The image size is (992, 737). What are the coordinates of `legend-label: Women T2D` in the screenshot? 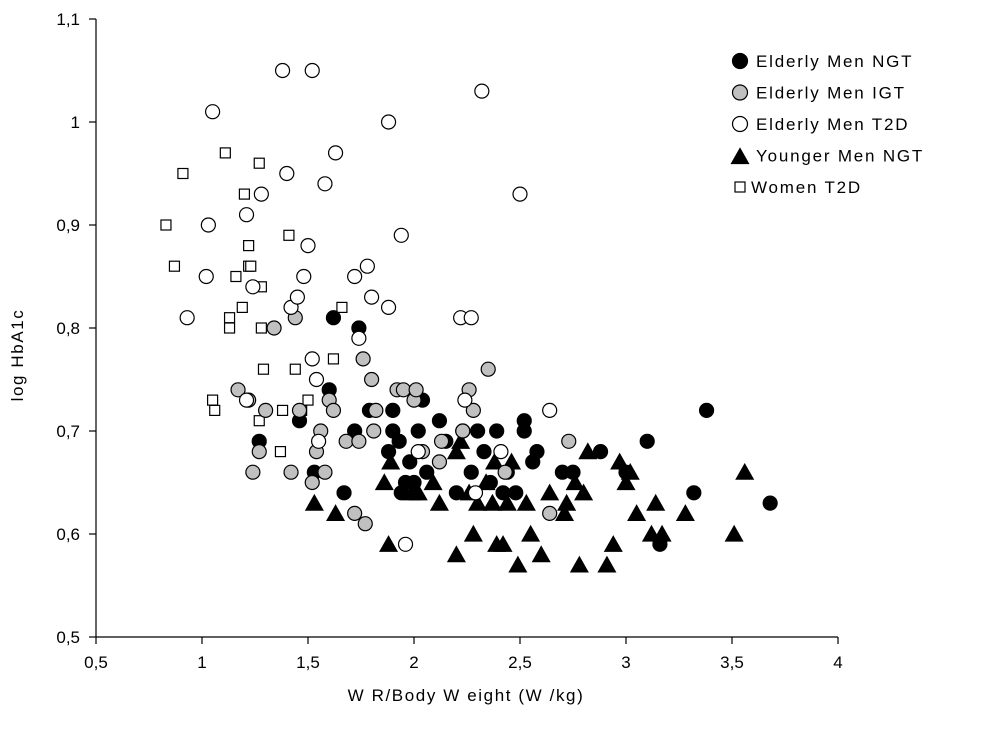 It's located at (806, 187).